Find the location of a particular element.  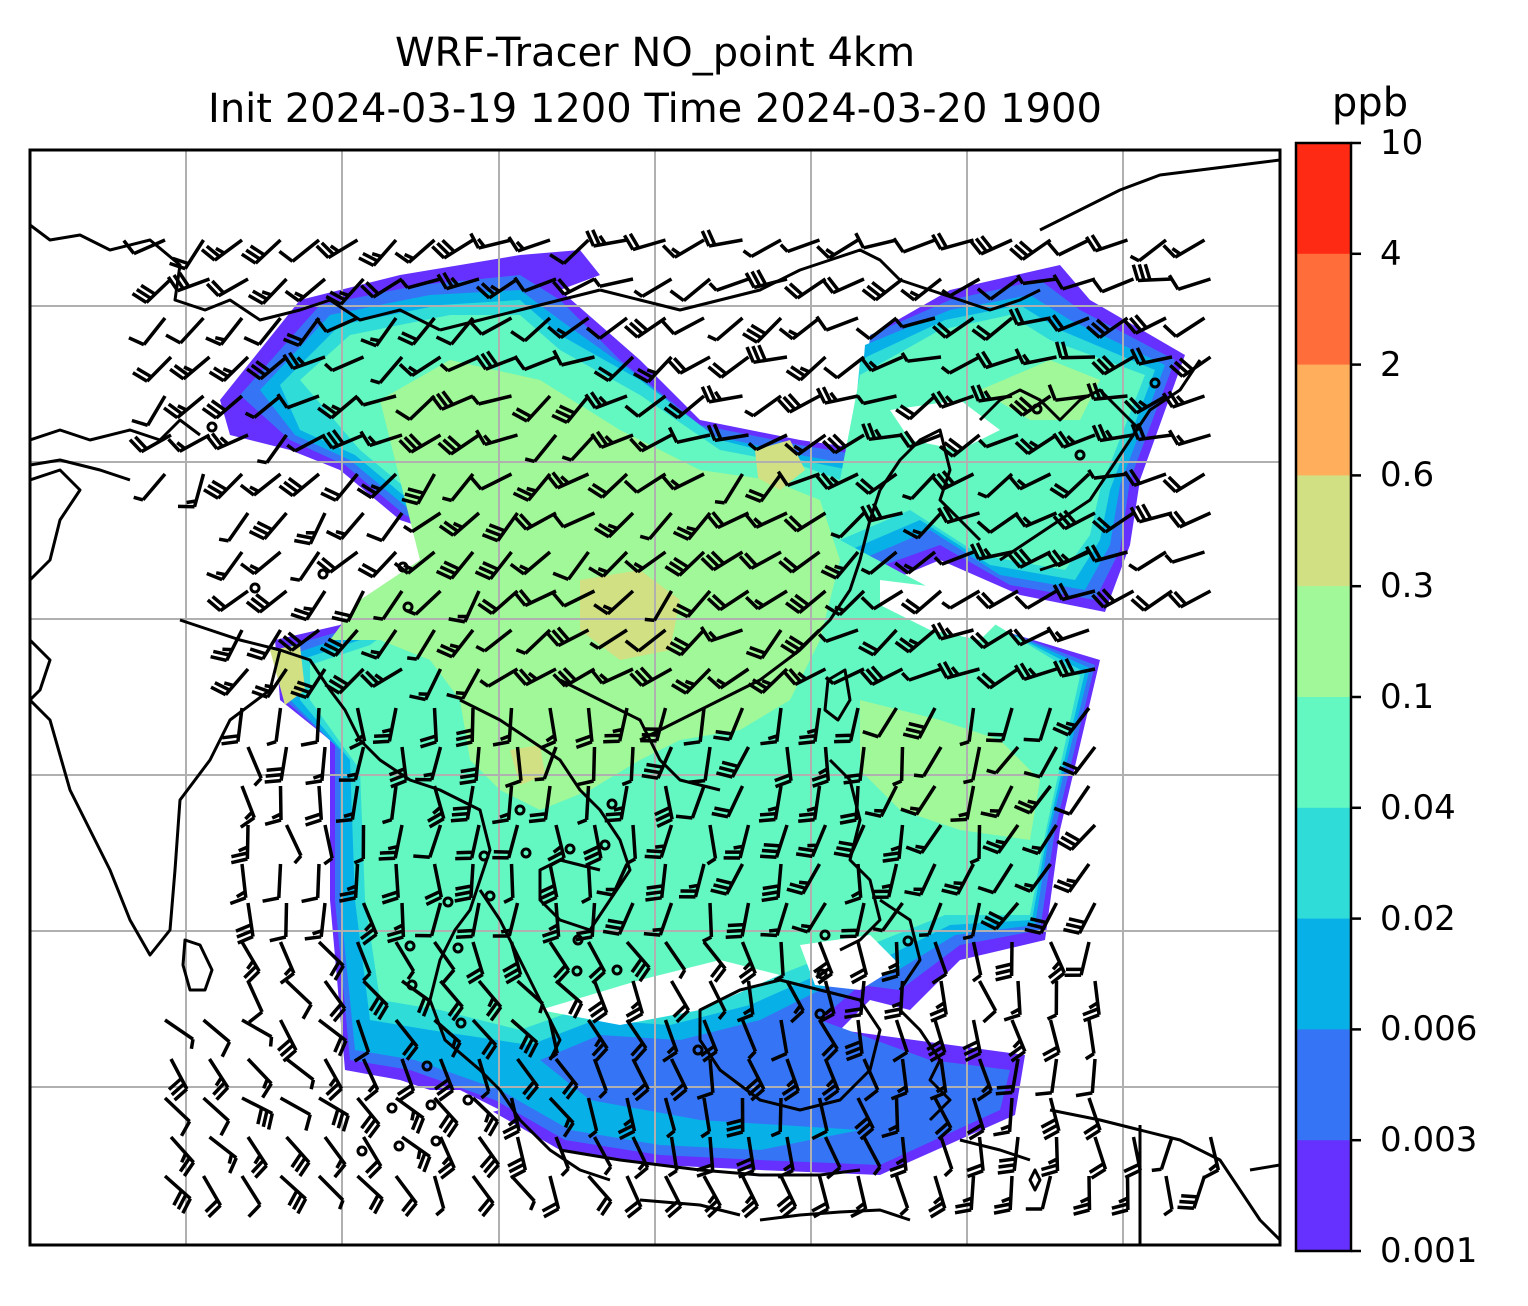

colorbar-tick-marks is located at coordinates (1356, 697).